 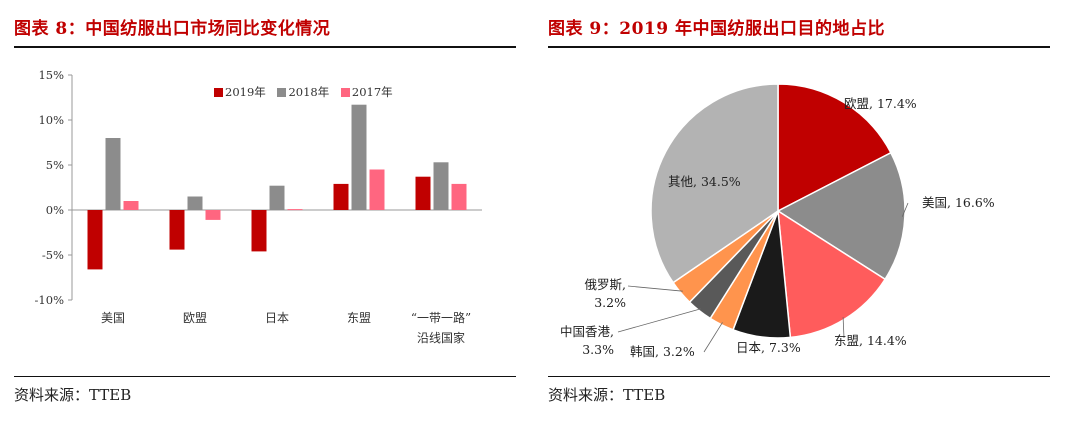 What do you see at coordinates (50, 300) in the screenshot?
I see `y-tick-label: -10%` at bounding box center [50, 300].